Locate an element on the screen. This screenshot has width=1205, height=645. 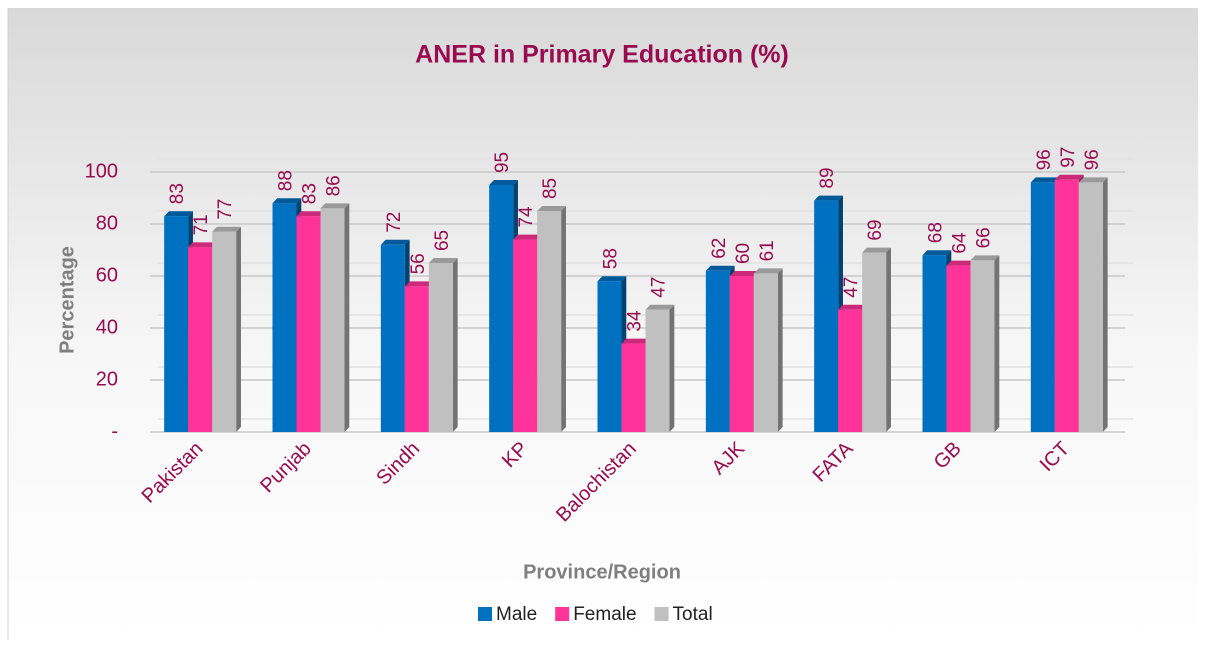
y-tick-label: 20 is located at coordinates (107, 379).